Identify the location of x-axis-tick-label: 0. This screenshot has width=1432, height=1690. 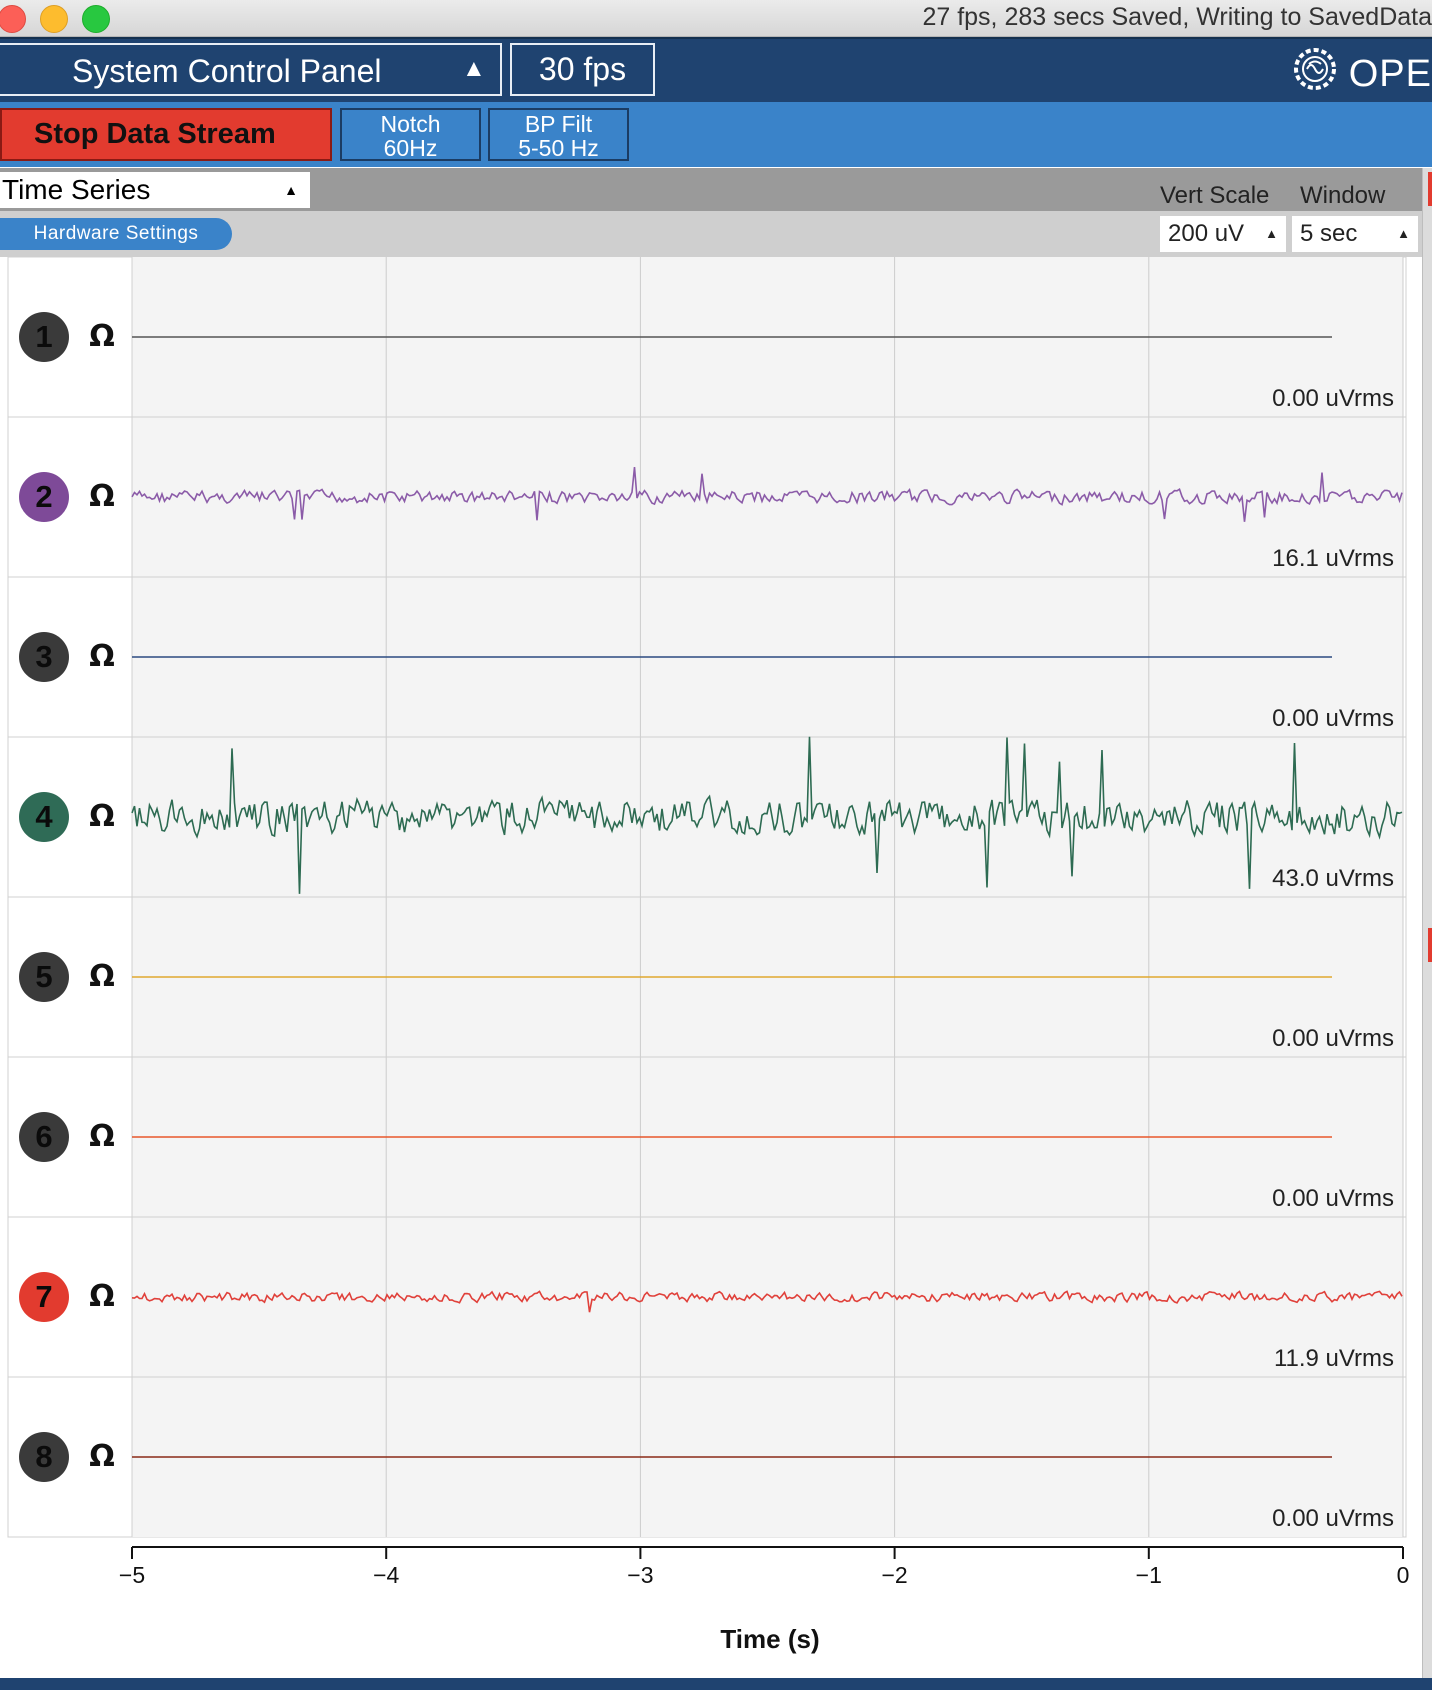
(1403, 1575).